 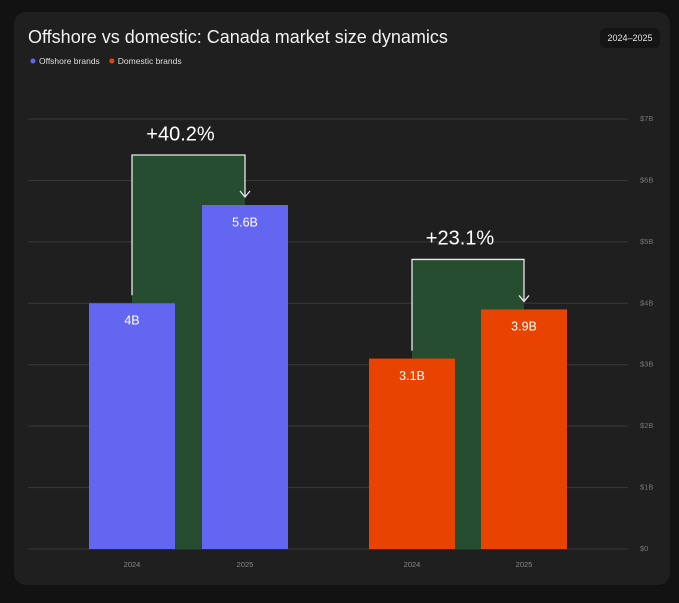 What do you see at coordinates (646, 118) in the screenshot?
I see `y-tick-label: $7B` at bounding box center [646, 118].